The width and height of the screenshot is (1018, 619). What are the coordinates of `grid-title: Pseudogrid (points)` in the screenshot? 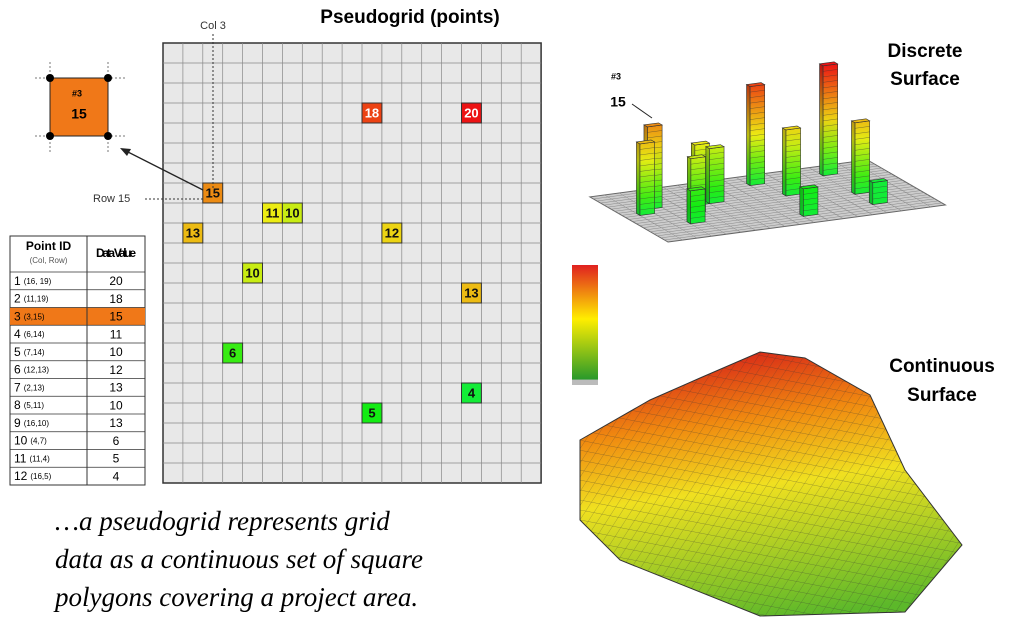 It's located at (409, 17).